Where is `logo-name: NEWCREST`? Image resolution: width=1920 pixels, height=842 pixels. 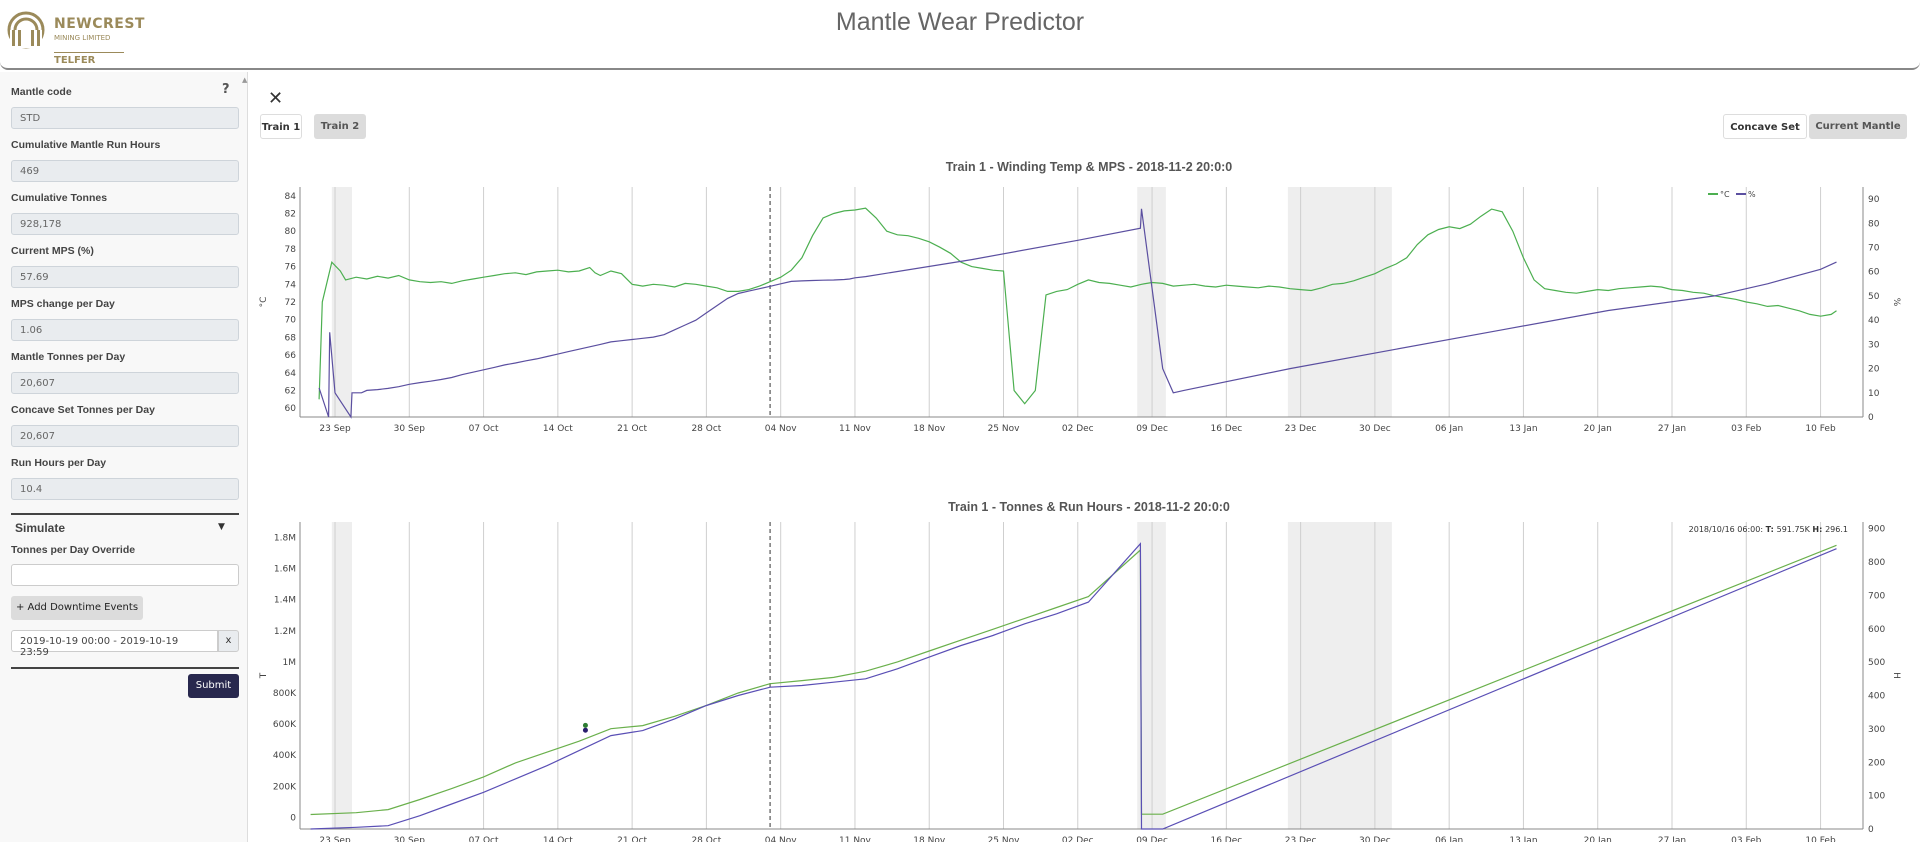 logo-name: NEWCREST is located at coordinates (99, 24).